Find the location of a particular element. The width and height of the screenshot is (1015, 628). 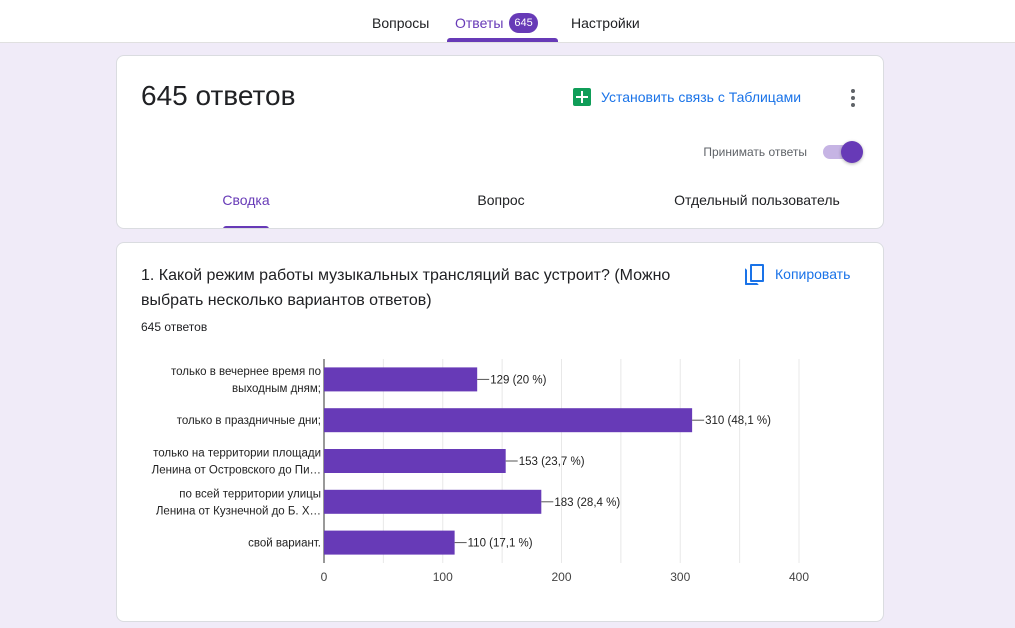

category-label: выходным дням; is located at coordinates (276, 389).